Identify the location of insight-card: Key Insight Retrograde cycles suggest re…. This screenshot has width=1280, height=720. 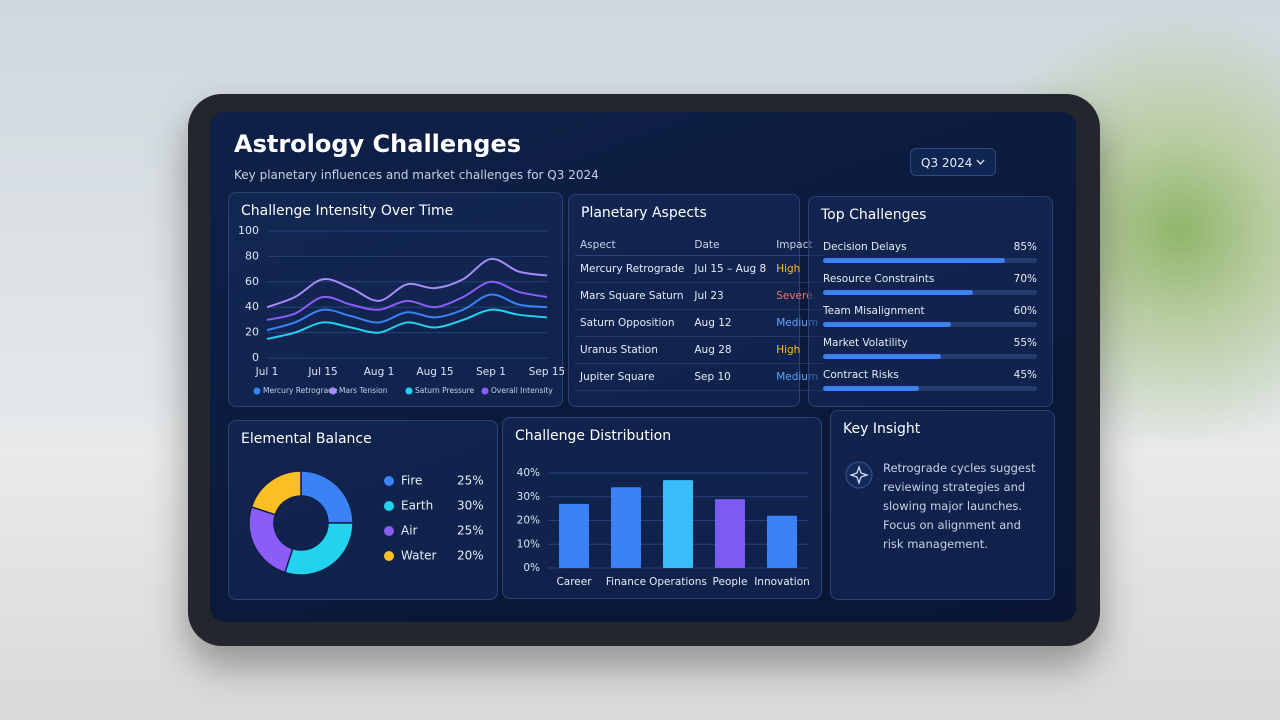
(942, 505).